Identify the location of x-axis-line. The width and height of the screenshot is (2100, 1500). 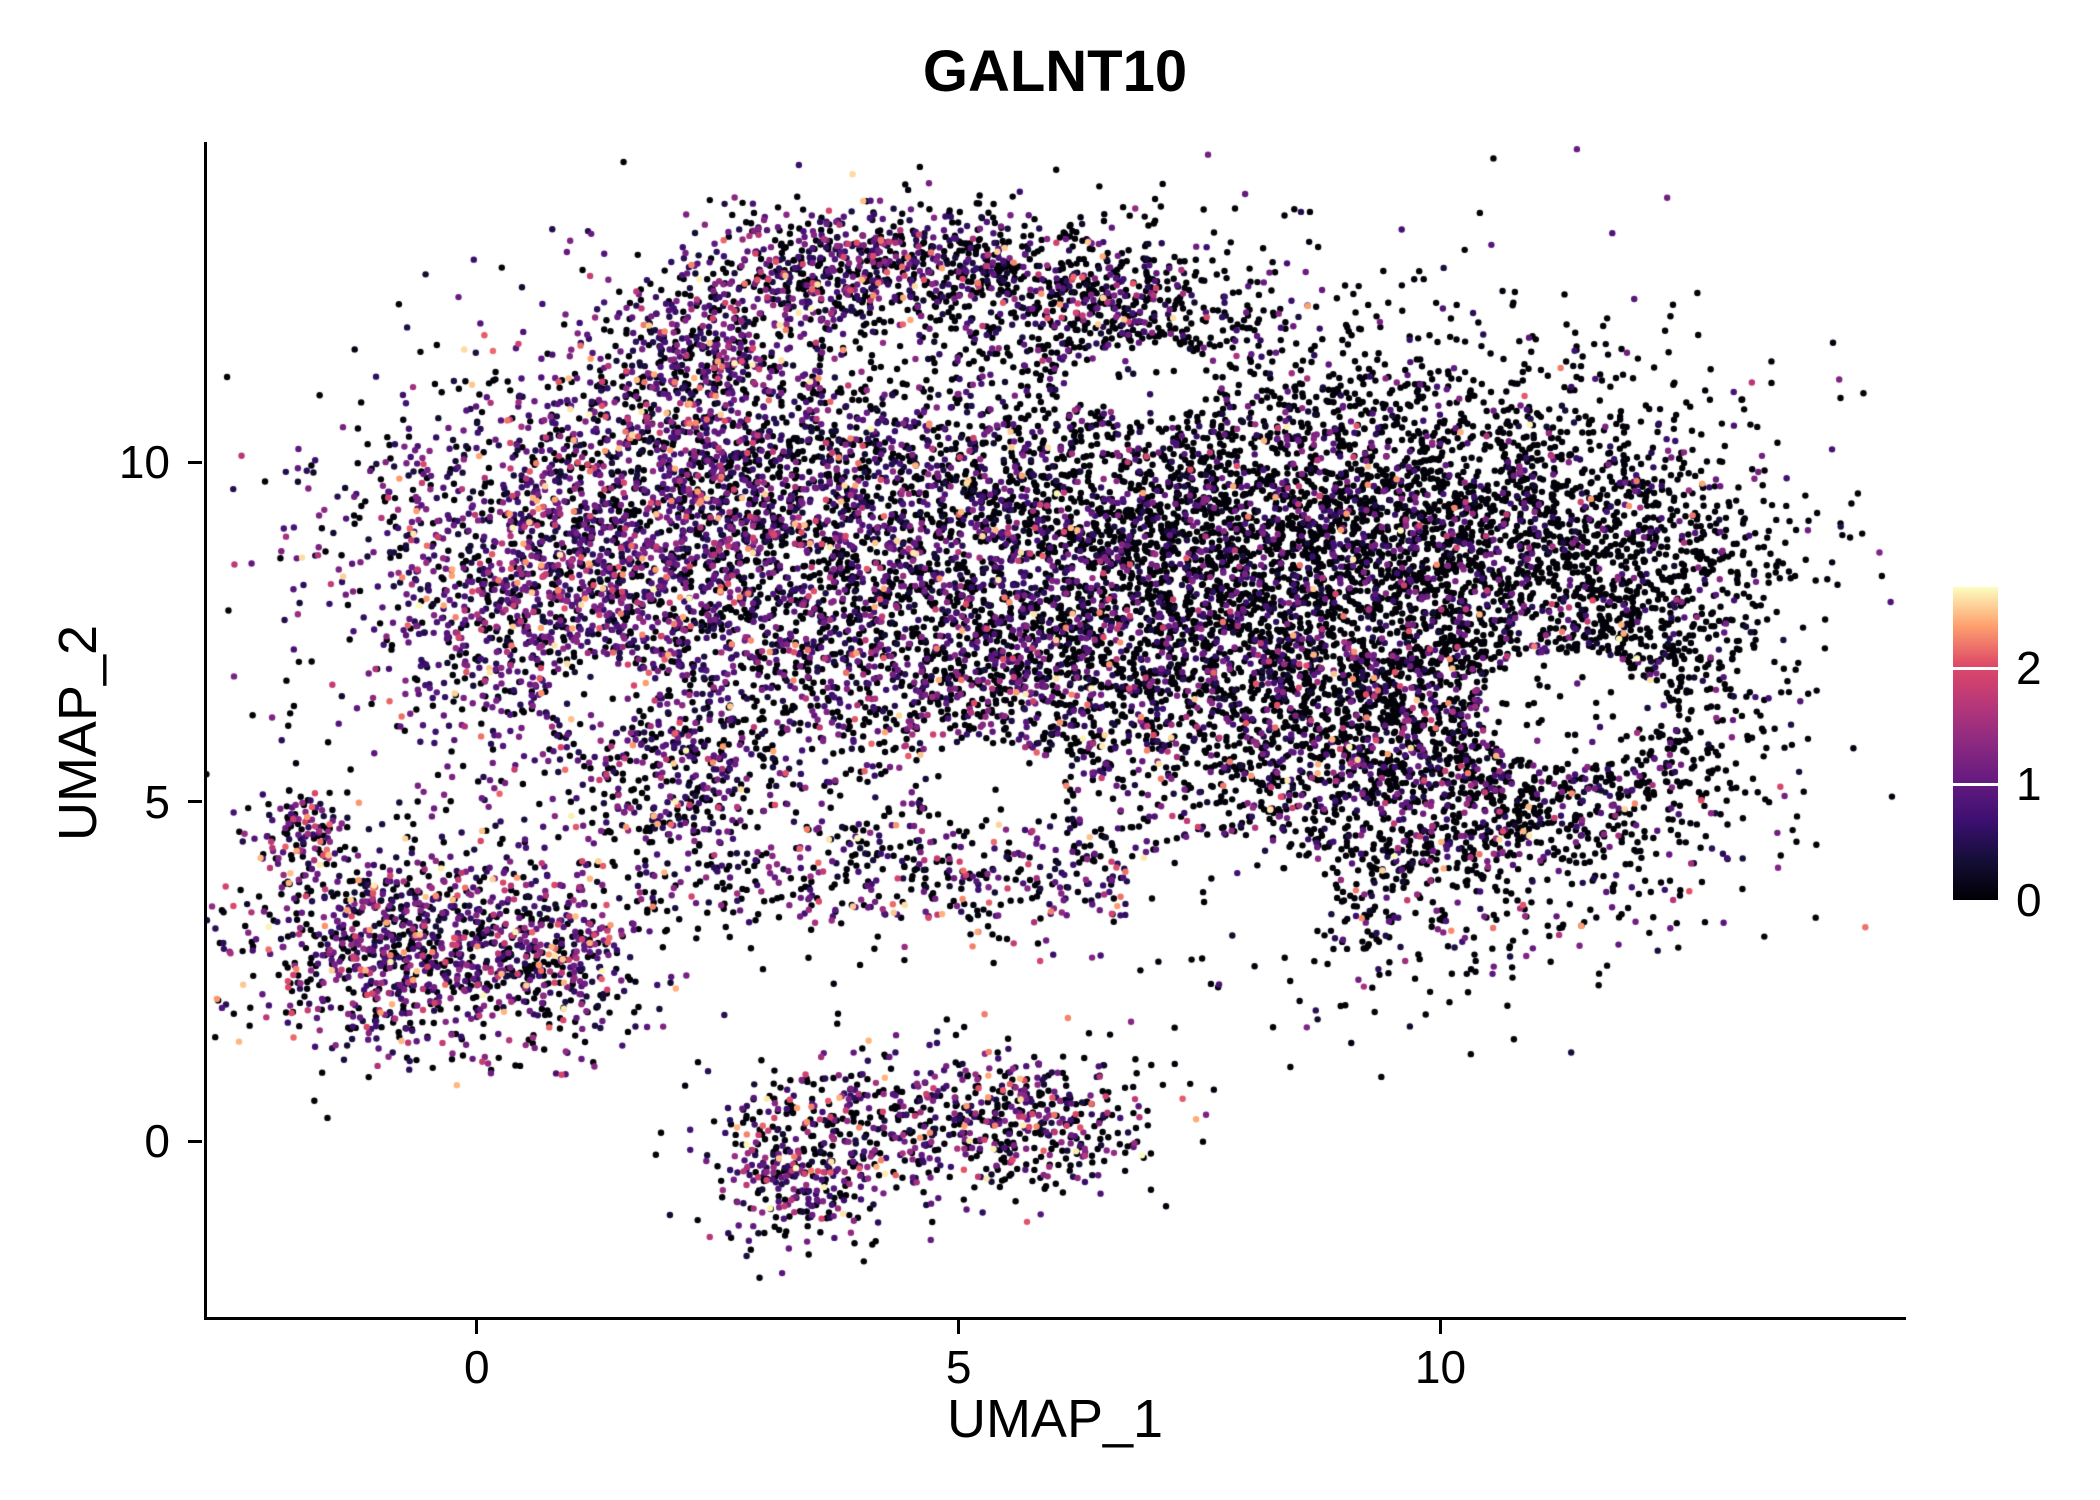
(1055, 1318).